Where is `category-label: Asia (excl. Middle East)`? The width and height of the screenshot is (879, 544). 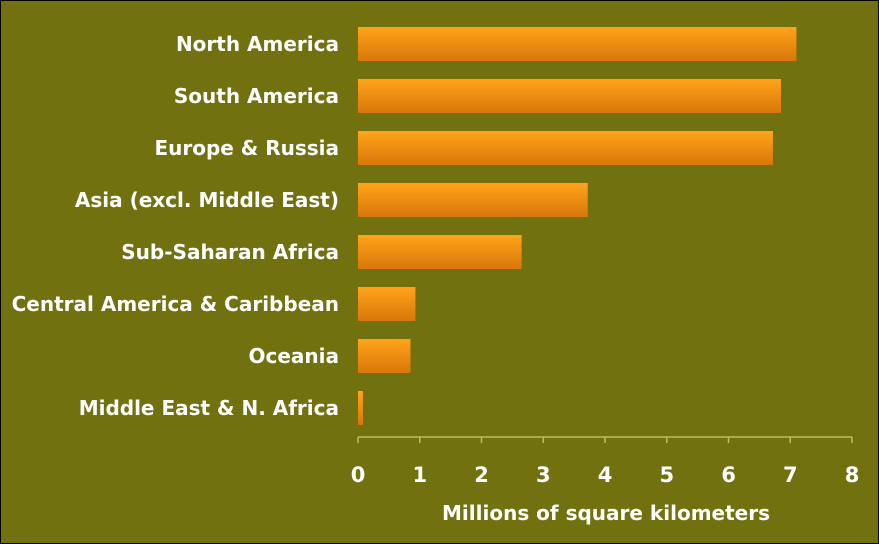
category-label: Asia (excl. Middle East) is located at coordinates (207, 200).